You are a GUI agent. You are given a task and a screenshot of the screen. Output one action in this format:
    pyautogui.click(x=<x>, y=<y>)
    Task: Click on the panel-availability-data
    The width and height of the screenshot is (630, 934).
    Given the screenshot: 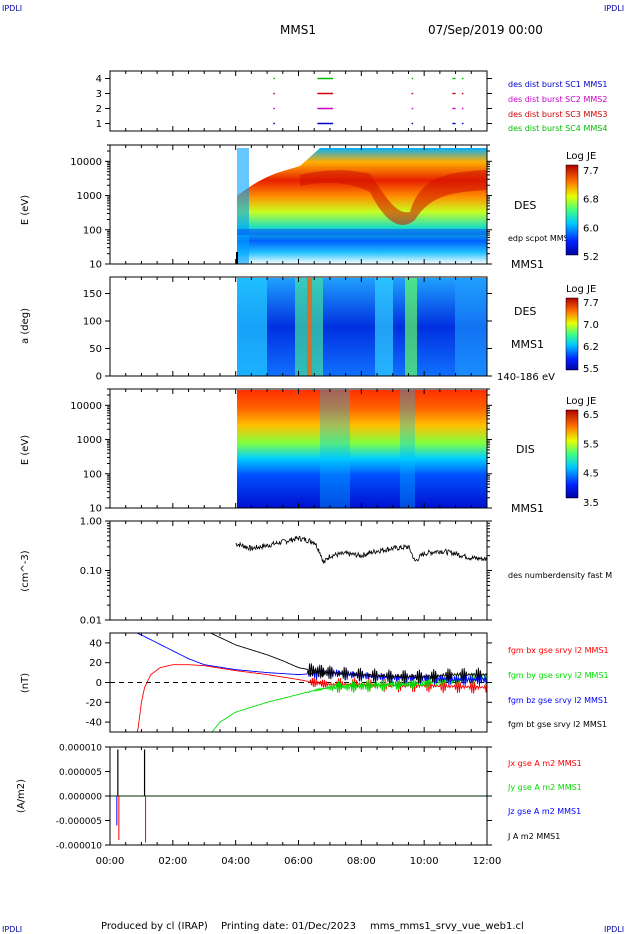 What is the action you would take?
    pyautogui.click(x=368, y=101)
    